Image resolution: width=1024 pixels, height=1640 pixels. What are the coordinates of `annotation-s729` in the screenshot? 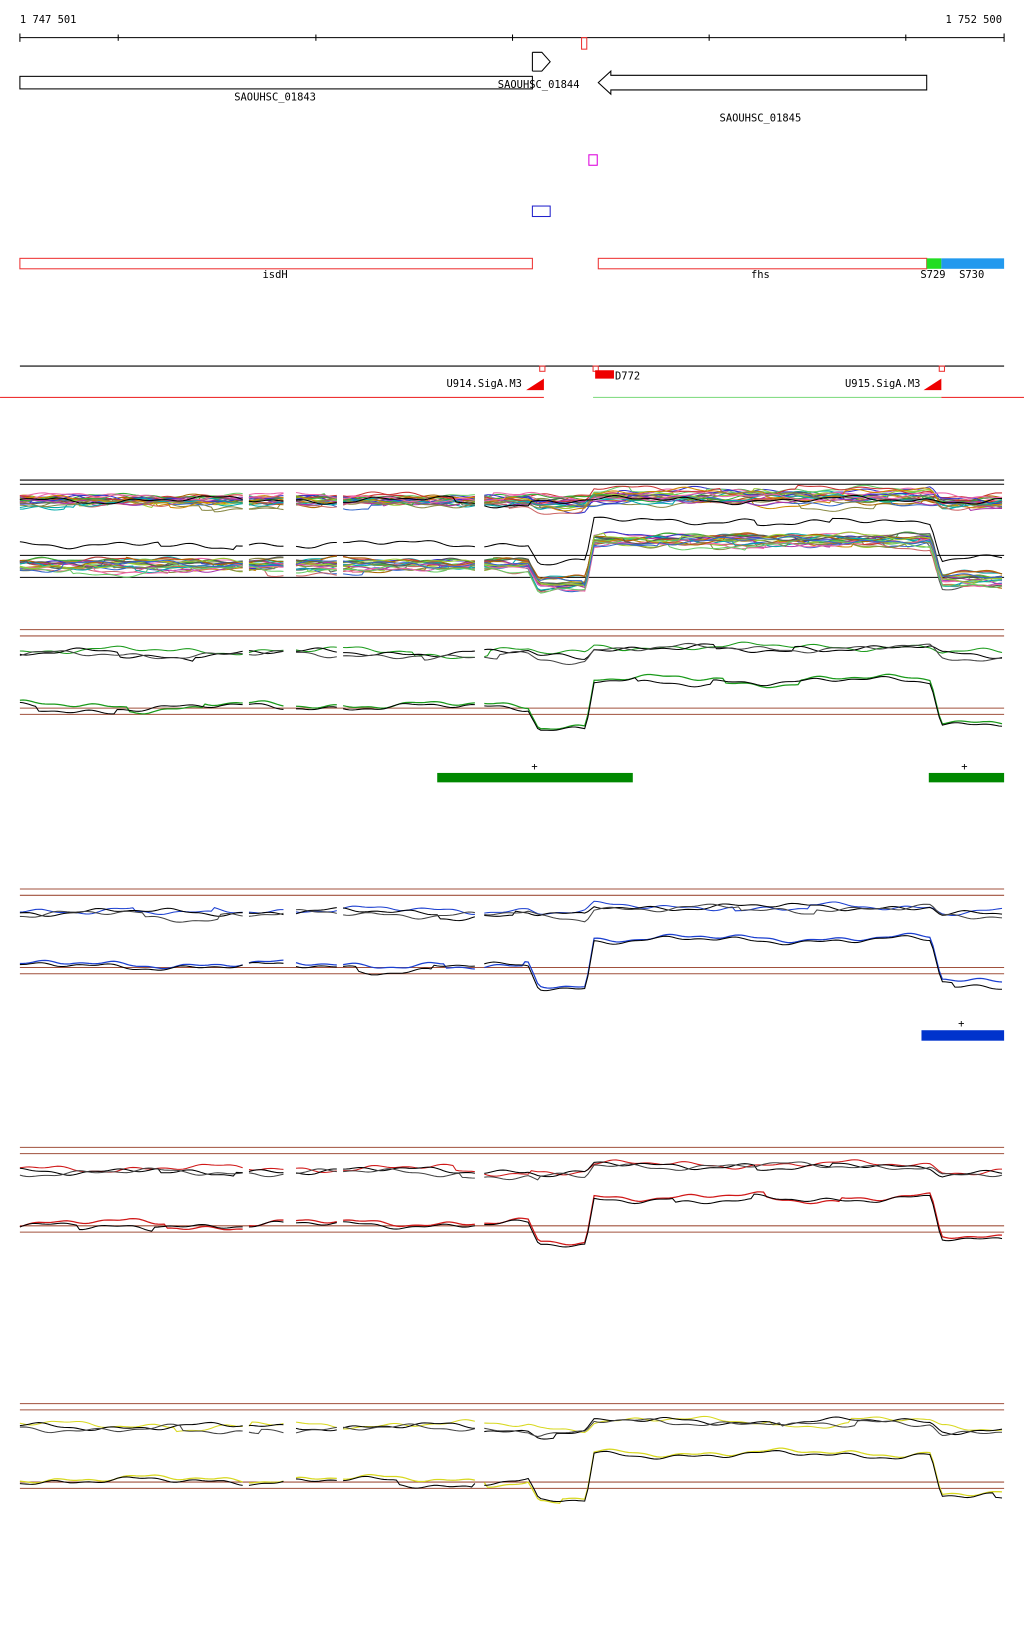 It's located at (934, 263).